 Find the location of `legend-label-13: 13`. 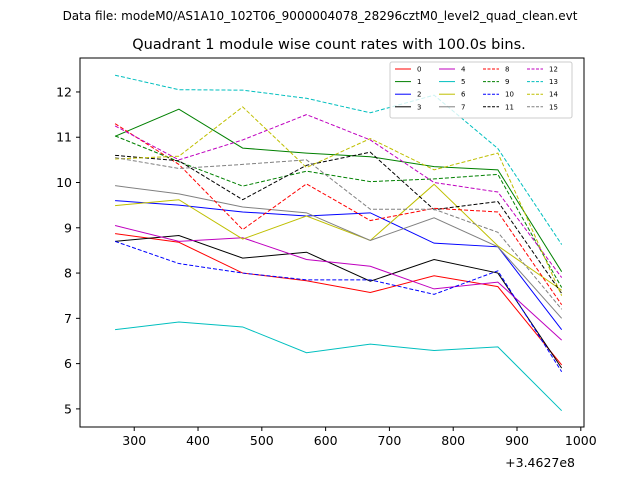

legend-label-13: 13 is located at coordinates (553, 82).